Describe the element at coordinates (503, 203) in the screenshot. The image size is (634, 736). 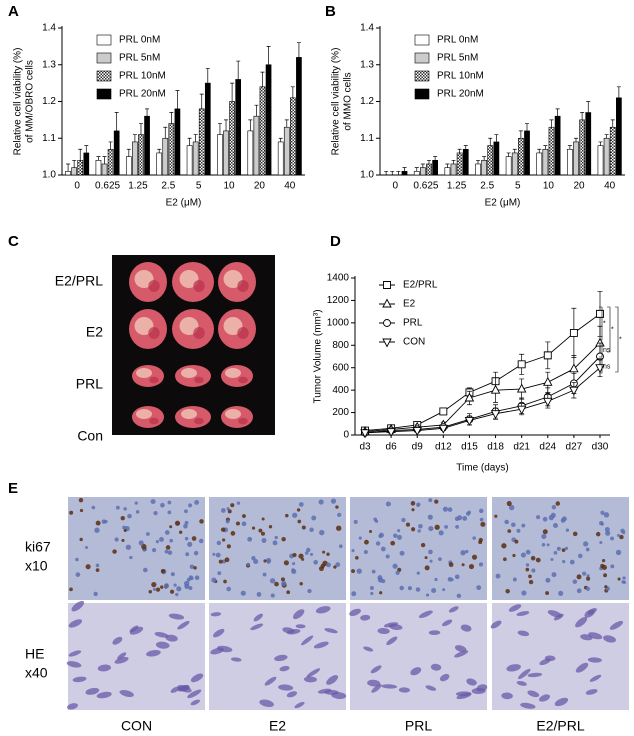
I see `x-axis-label: E2 (μM)` at that location.